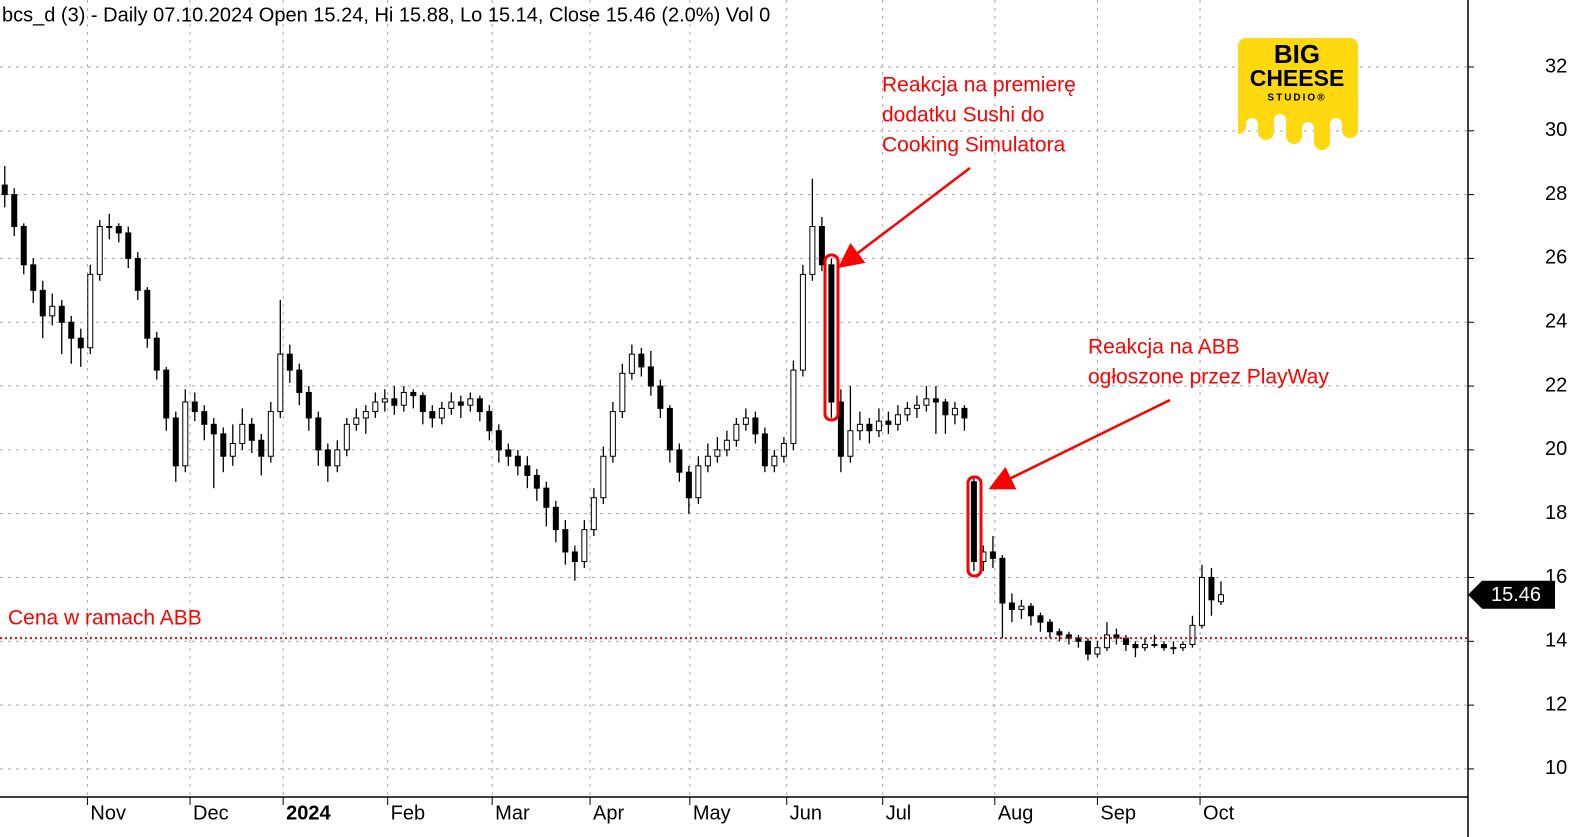 The image size is (1588, 837). I want to click on y-tick-label: 24, so click(1556, 322).